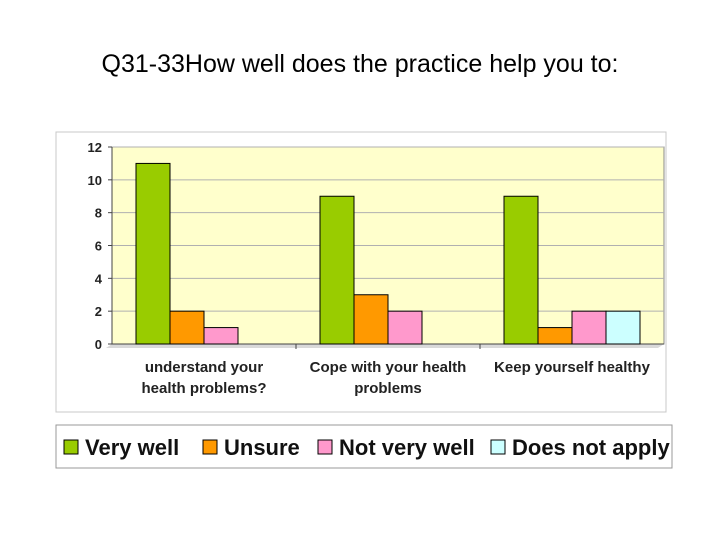 This screenshot has height=540, width=720. Describe the element at coordinates (95, 180) in the screenshot. I see `y-tick-label-5: 10` at that location.